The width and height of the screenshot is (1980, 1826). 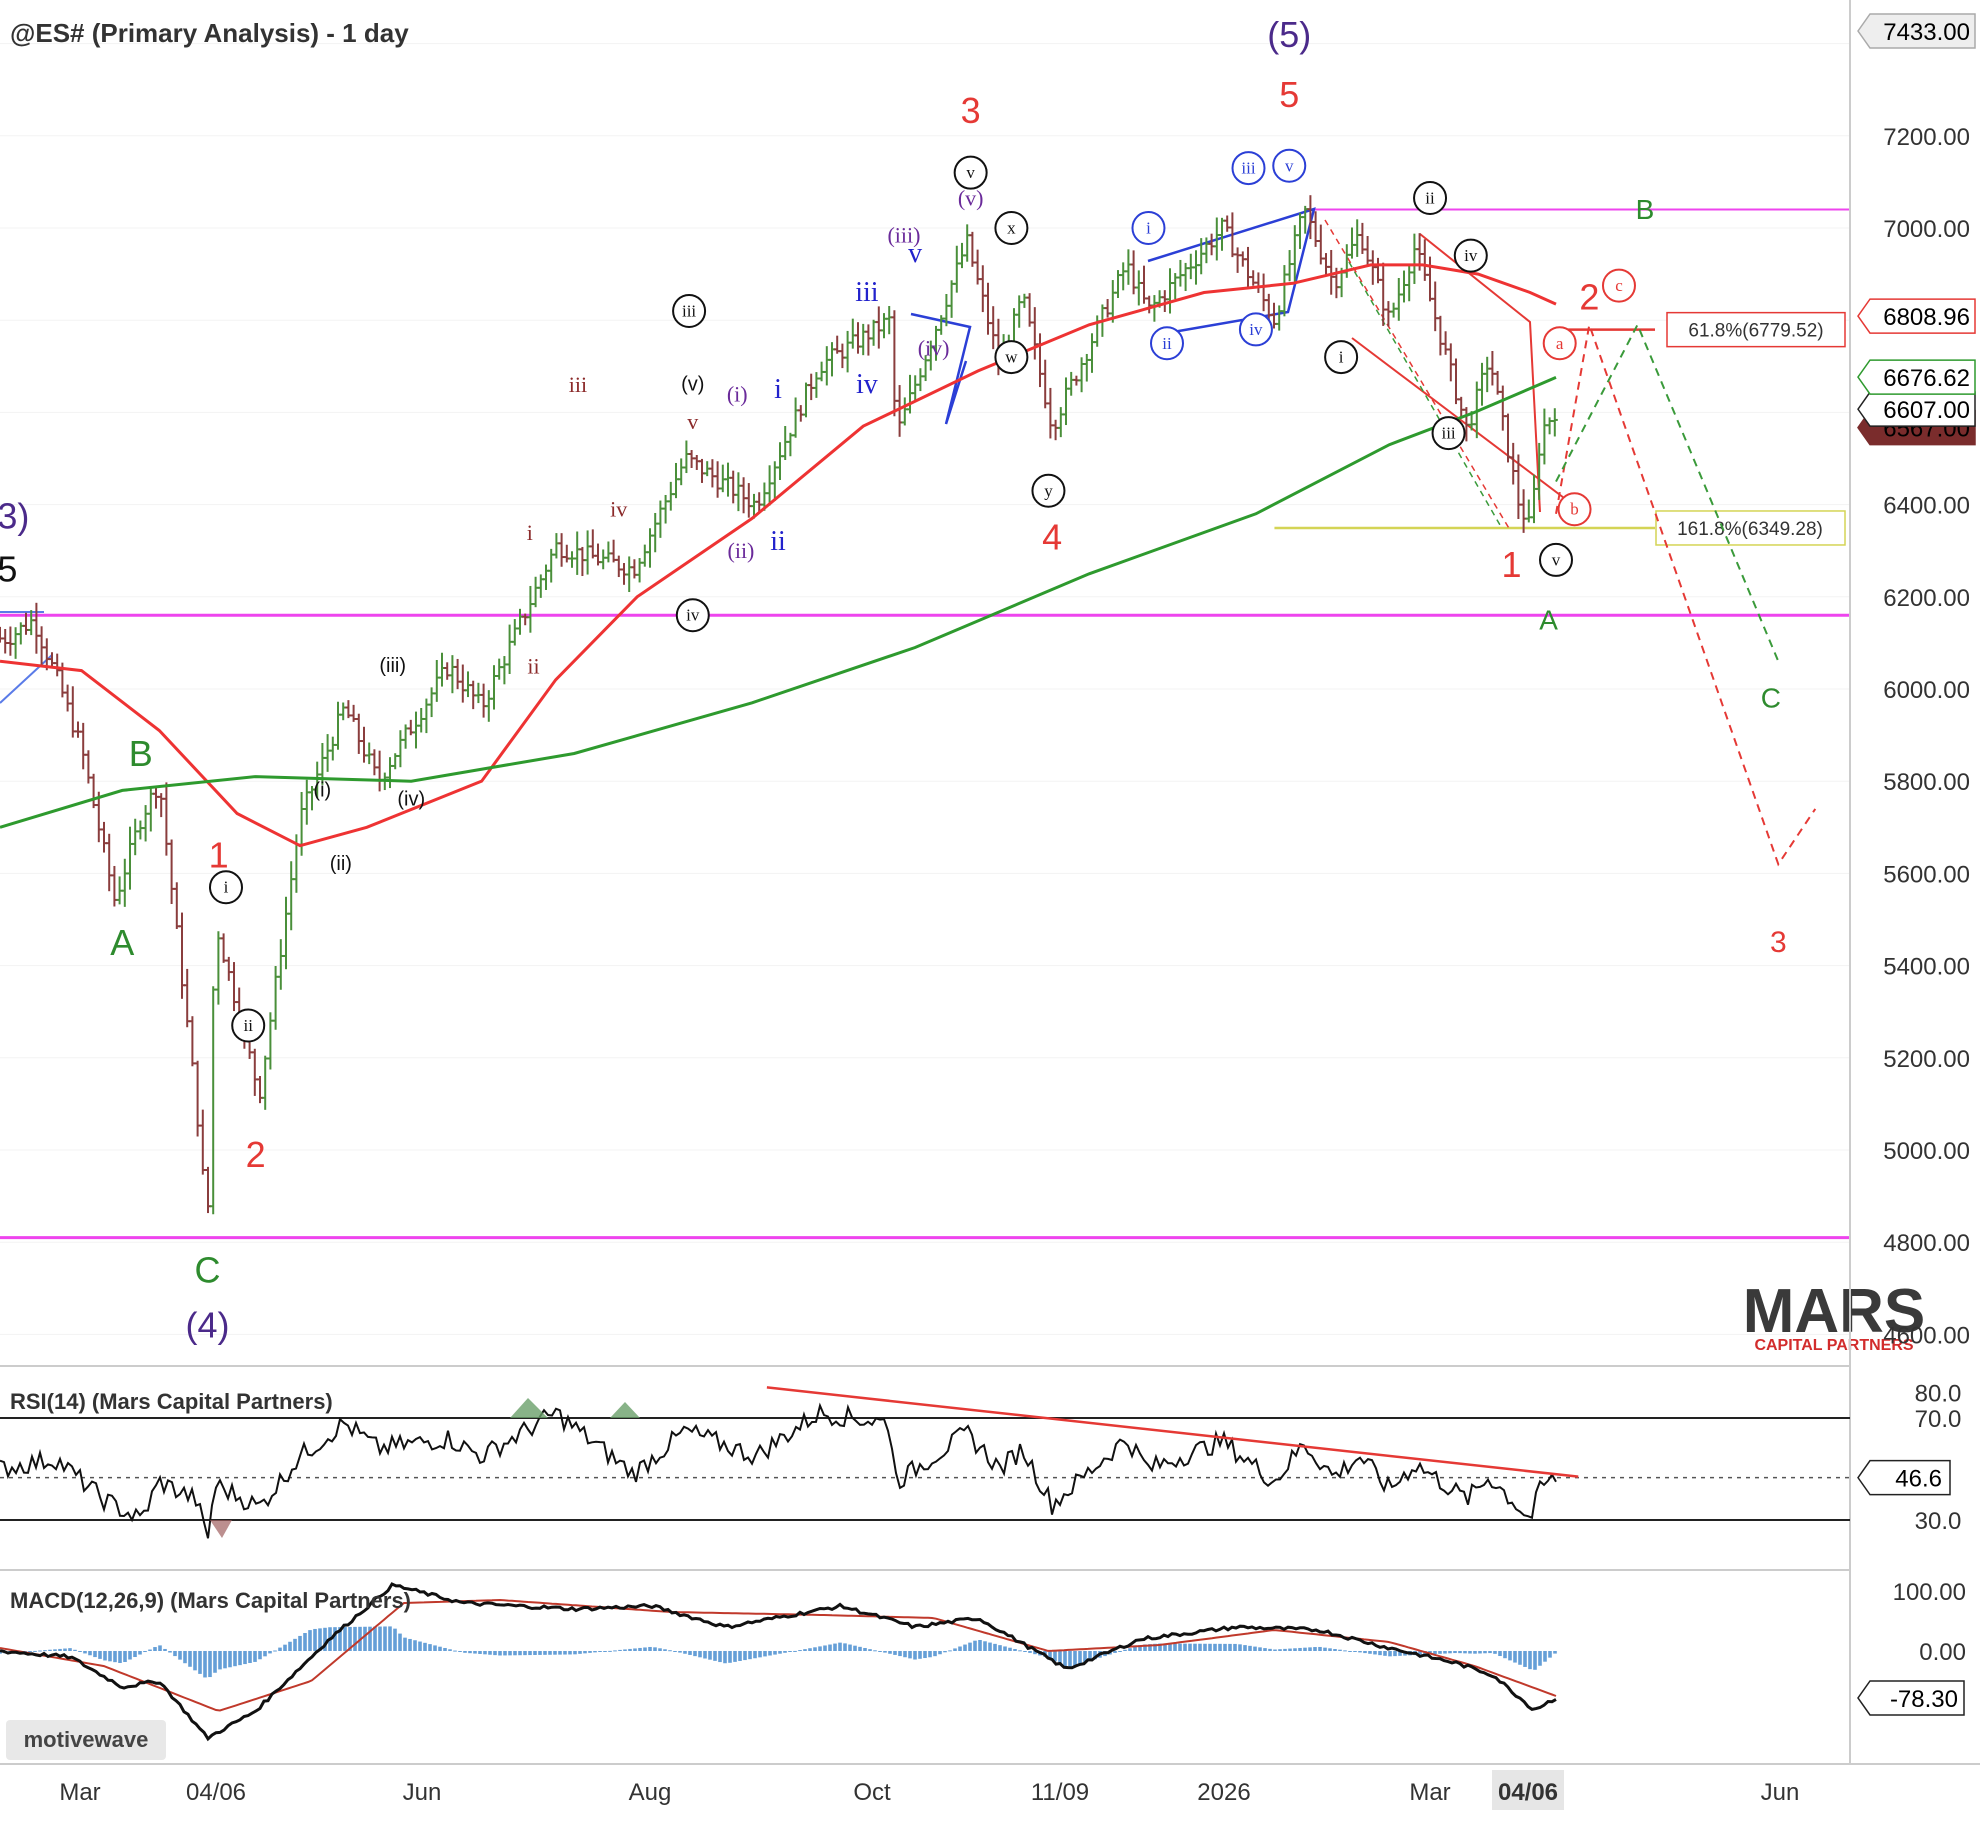 I want to click on wave-label: (3), so click(x=14, y=516).